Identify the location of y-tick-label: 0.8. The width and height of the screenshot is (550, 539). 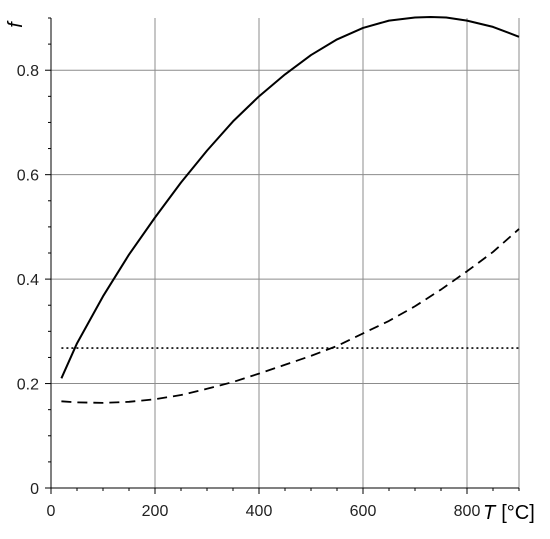
(28, 71).